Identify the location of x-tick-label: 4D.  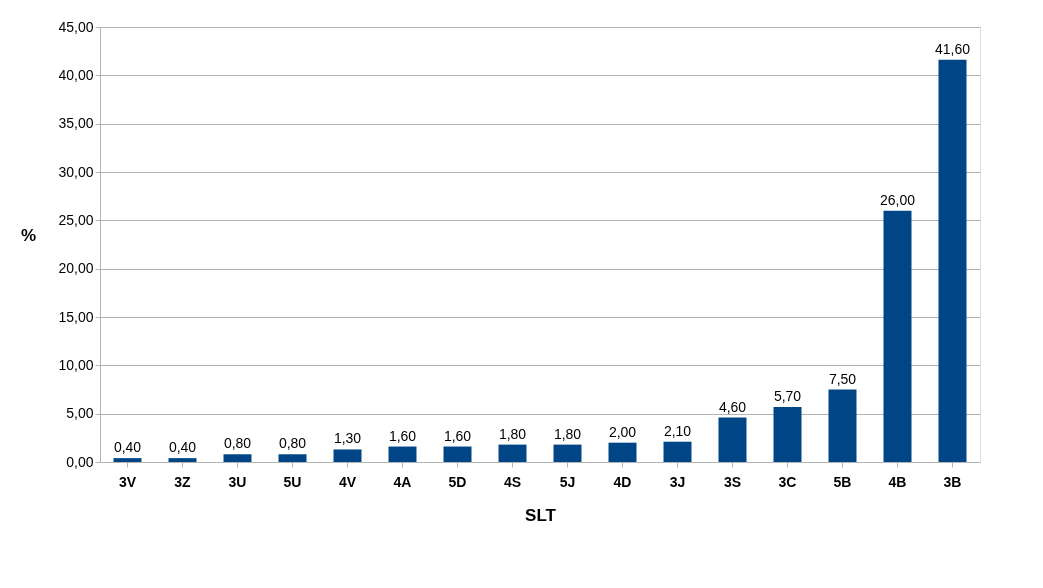
(622, 481).